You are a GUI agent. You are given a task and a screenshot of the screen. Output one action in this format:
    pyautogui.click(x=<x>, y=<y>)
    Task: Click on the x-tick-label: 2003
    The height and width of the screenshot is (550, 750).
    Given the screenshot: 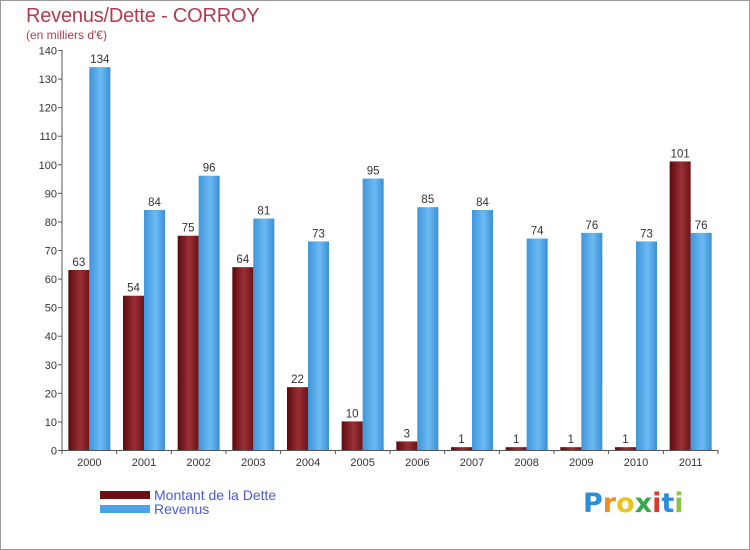 What is the action you would take?
    pyautogui.click(x=253, y=463)
    